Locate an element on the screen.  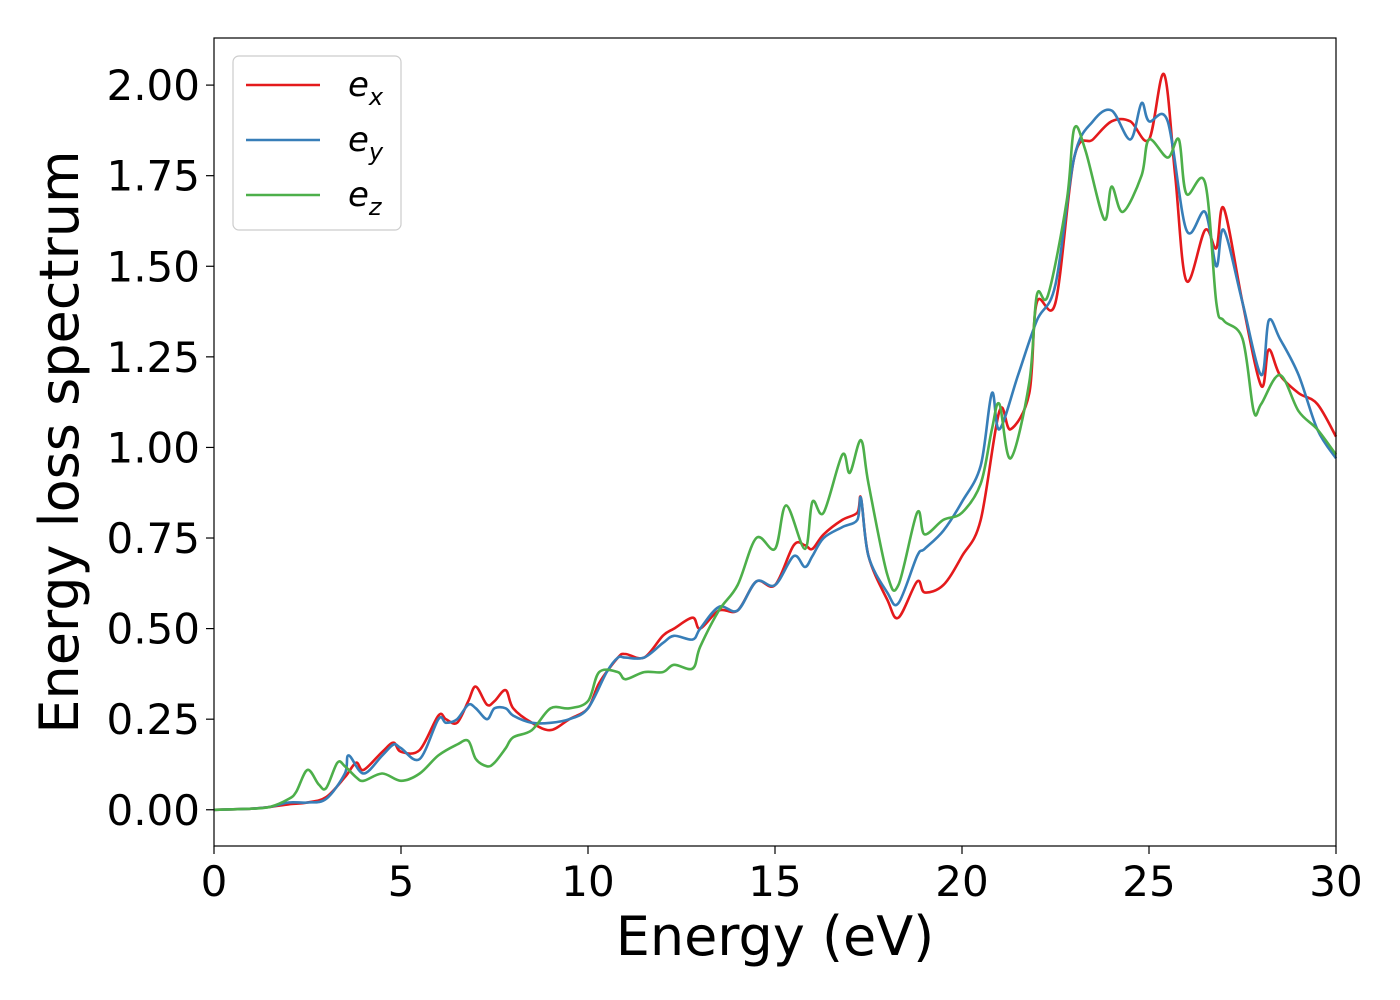
y-tick-label: 0.75 is located at coordinates (153, 538).